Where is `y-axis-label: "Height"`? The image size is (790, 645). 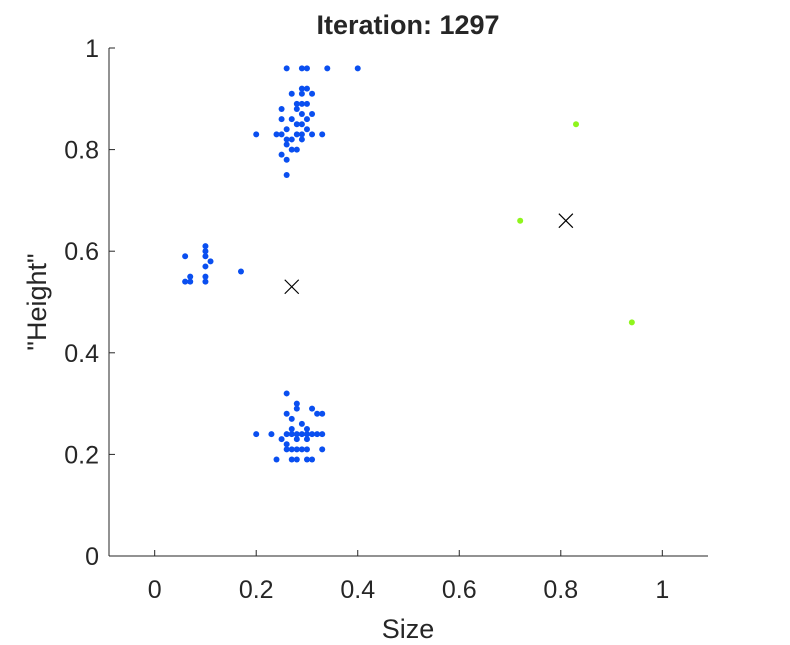 y-axis-label: "Height" is located at coordinates (37, 301).